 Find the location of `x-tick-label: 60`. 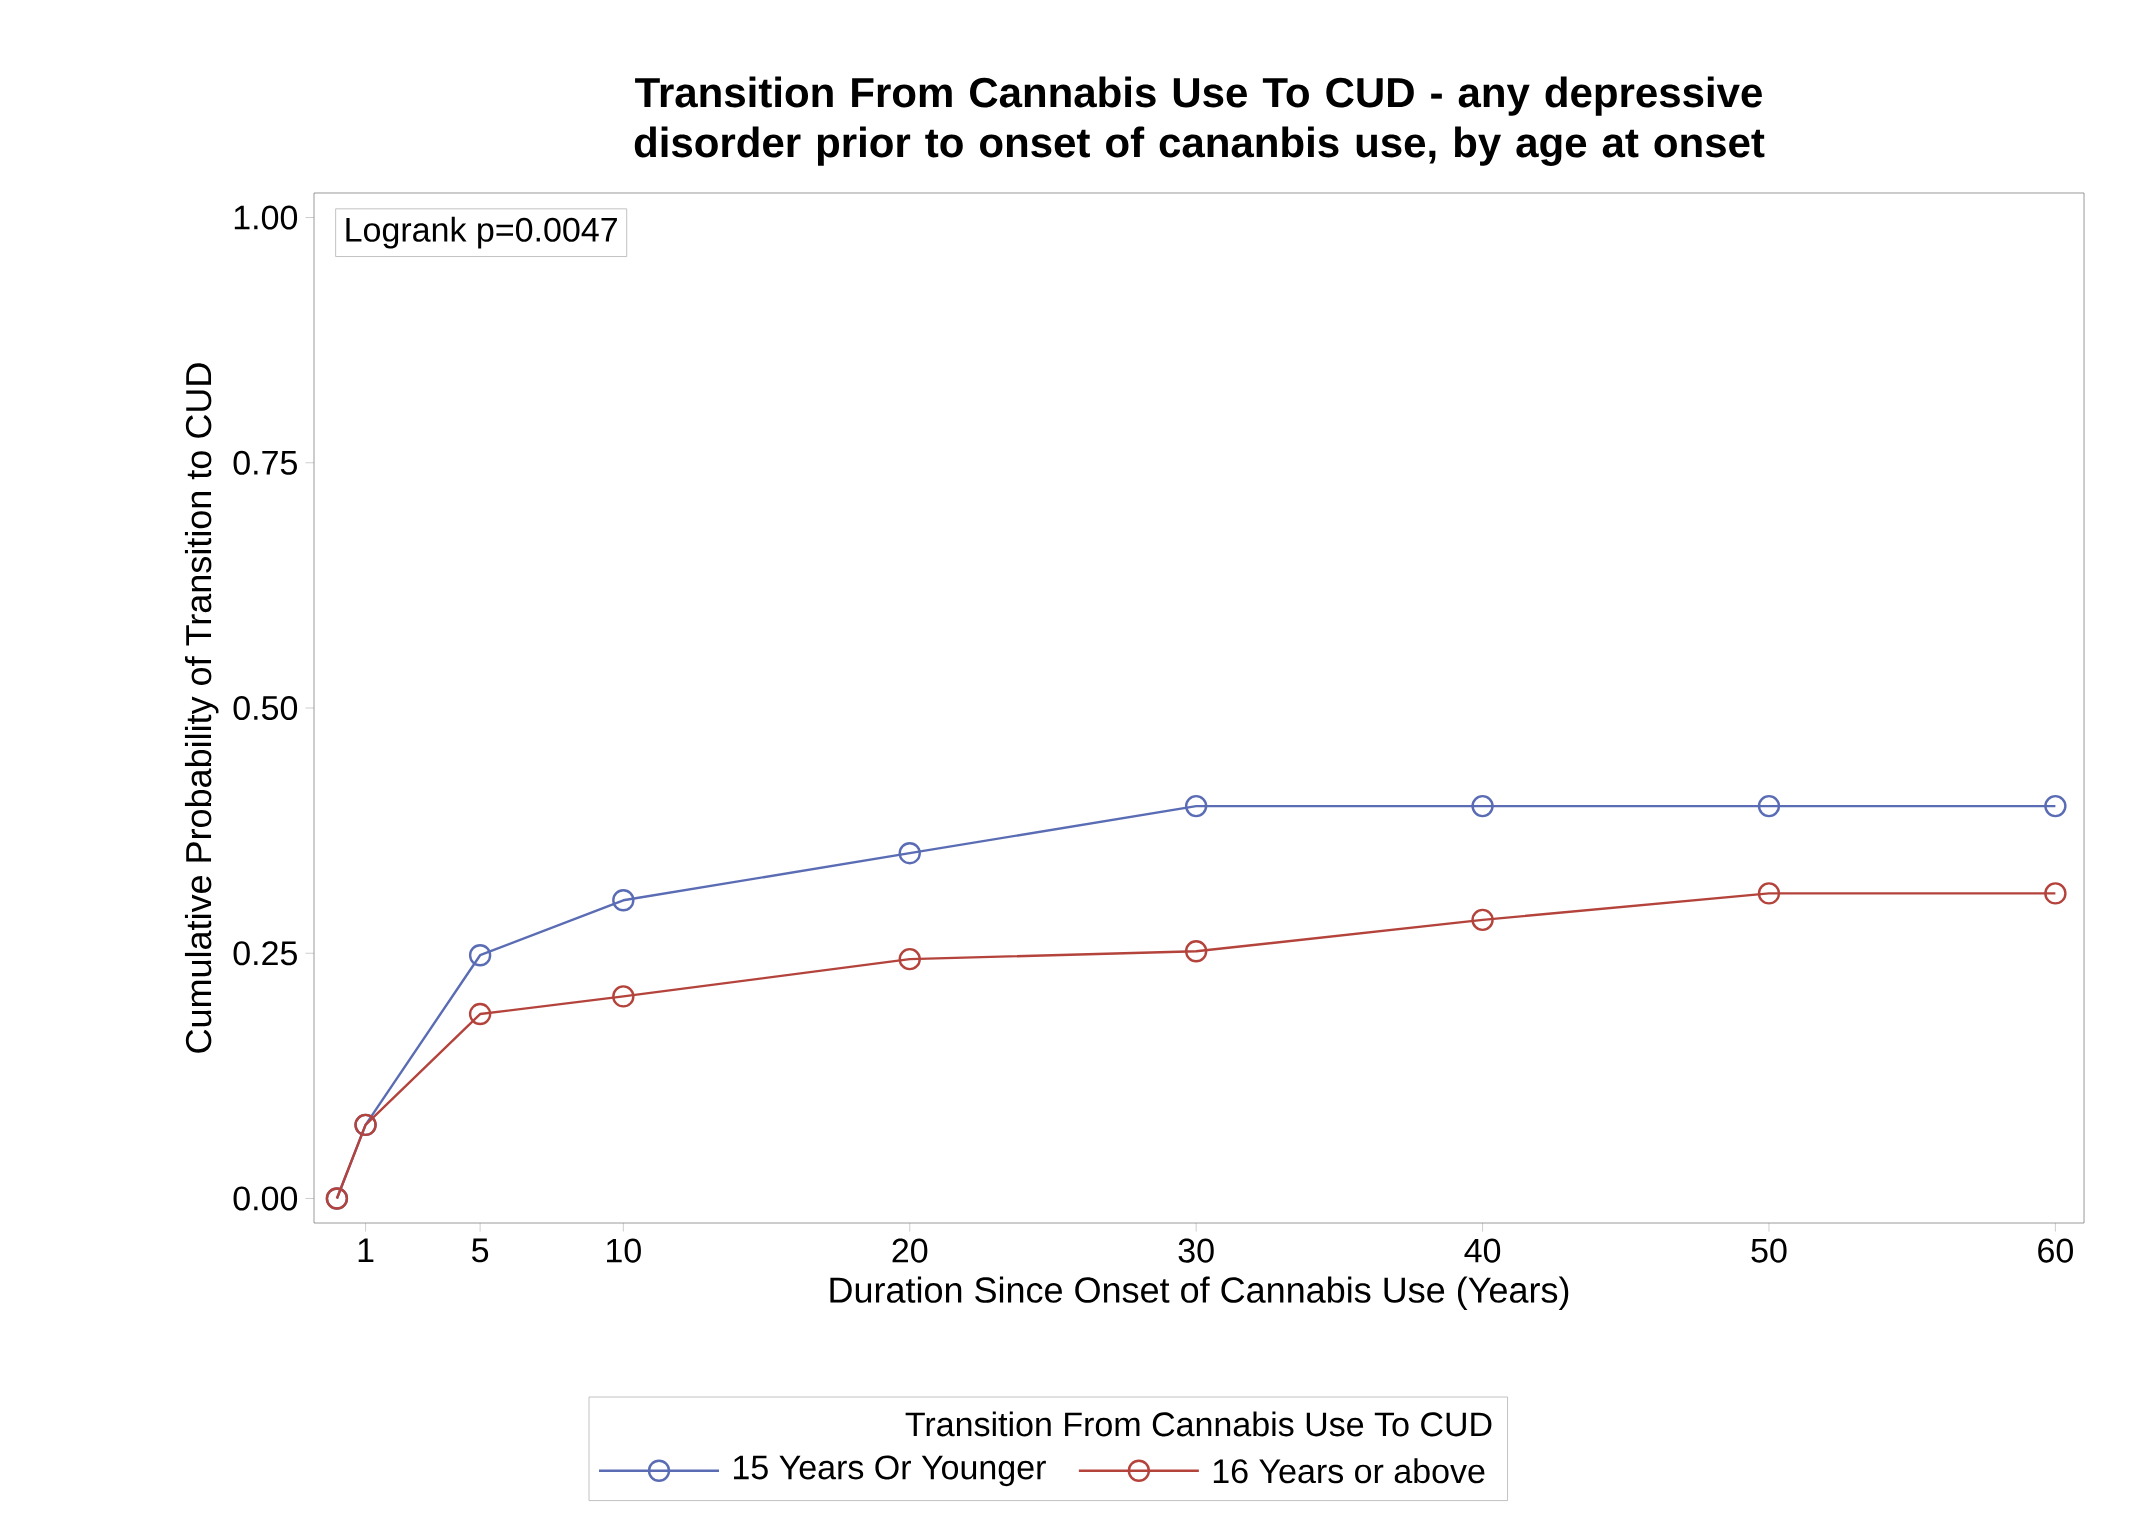

x-tick-label: 60 is located at coordinates (2055, 1250).